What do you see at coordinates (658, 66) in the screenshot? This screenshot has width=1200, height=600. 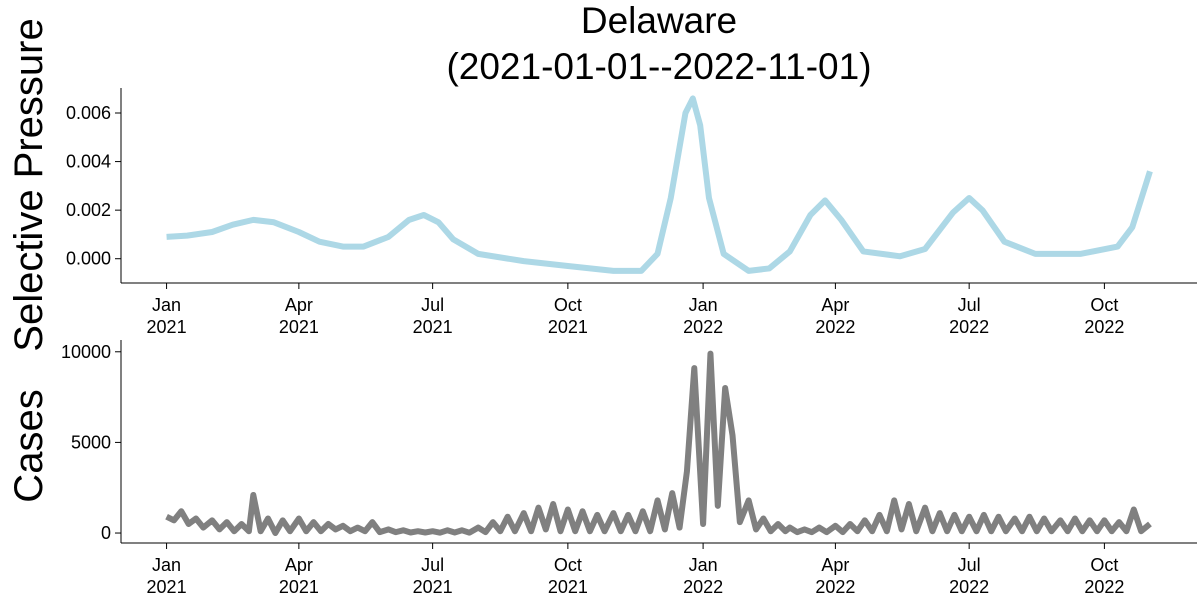 I see `chart-subtitle: (2021-01-01--2022-11-01)` at bounding box center [658, 66].